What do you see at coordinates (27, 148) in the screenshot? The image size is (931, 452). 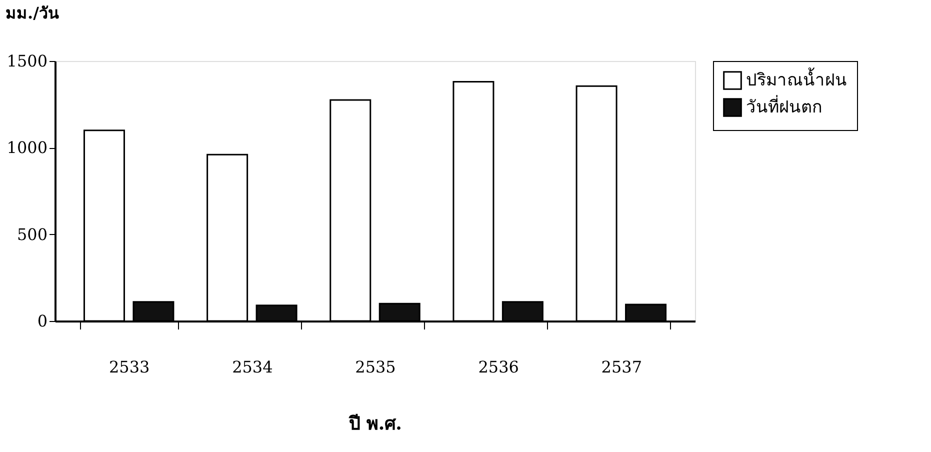 I see `y-tick-label: 1000` at bounding box center [27, 148].